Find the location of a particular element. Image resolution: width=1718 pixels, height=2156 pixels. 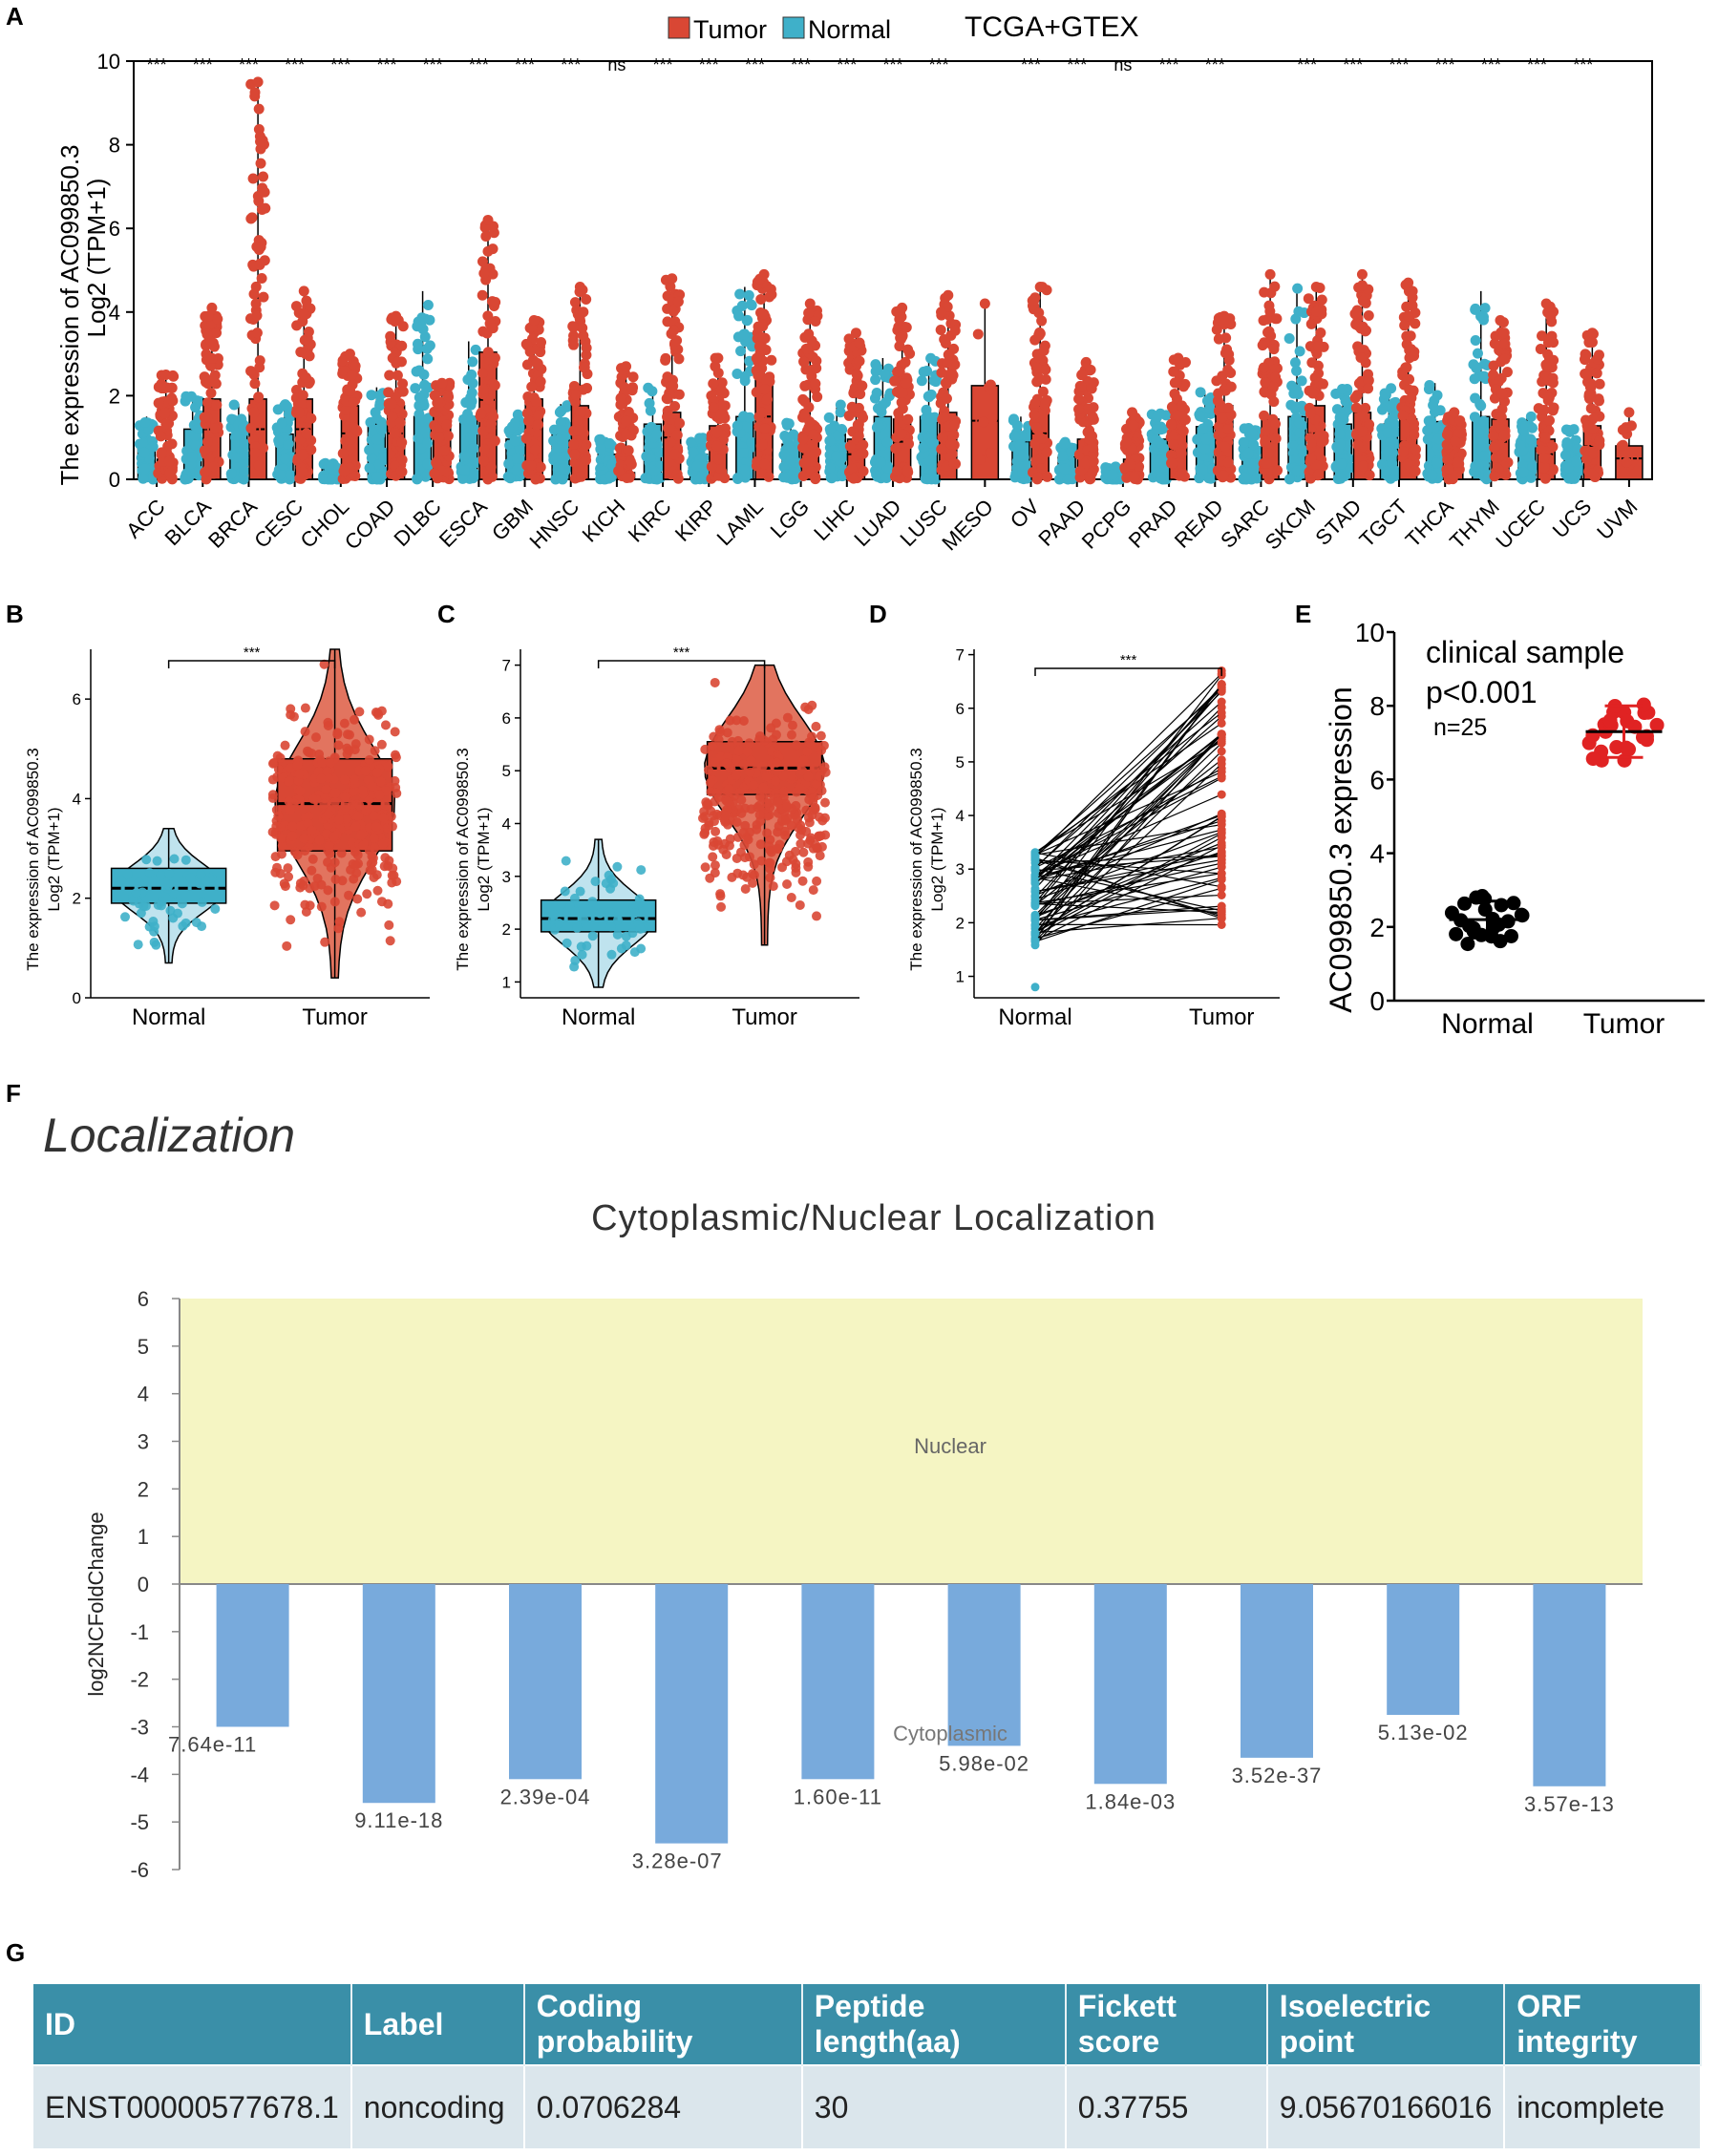

y-tick-label: -3 is located at coordinates (139, 1728).